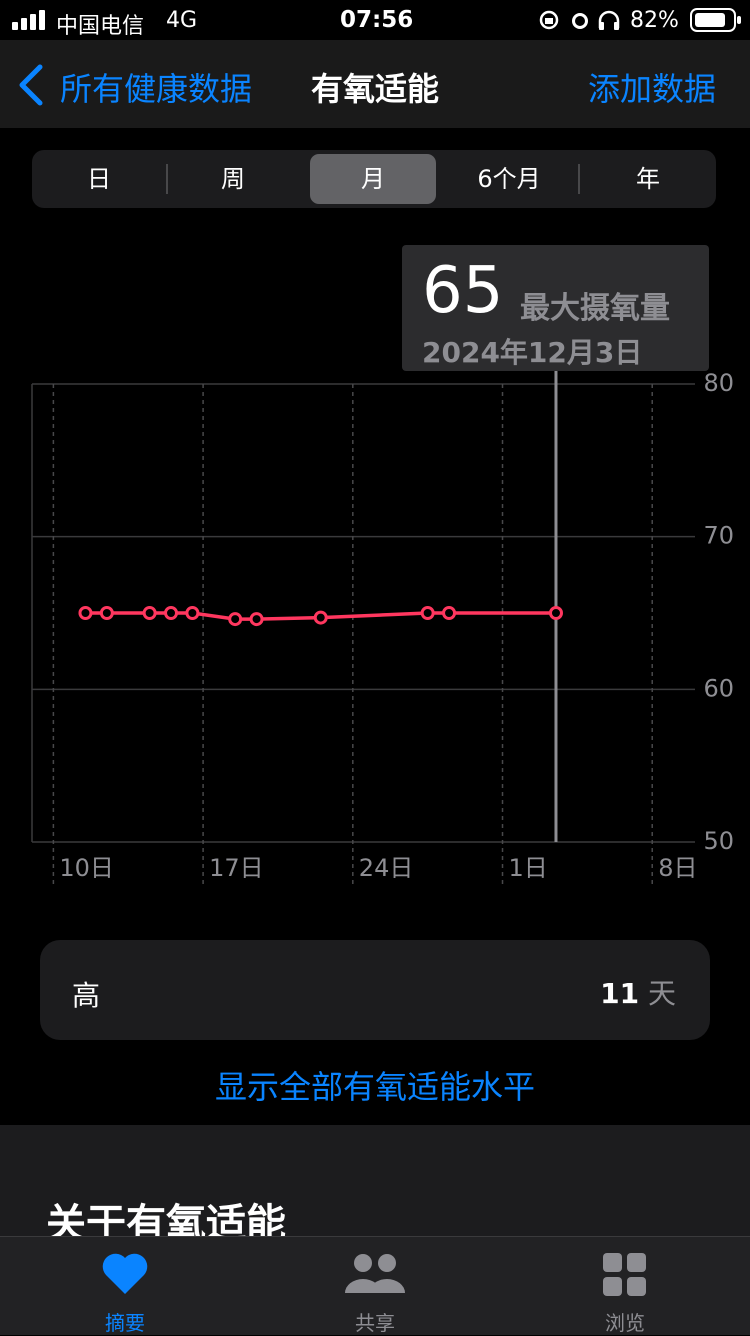 The height and width of the screenshot is (1336, 750). What do you see at coordinates (99, 179) in the screenshot?
I see `segment: 日` at bounding box center [99, 179].